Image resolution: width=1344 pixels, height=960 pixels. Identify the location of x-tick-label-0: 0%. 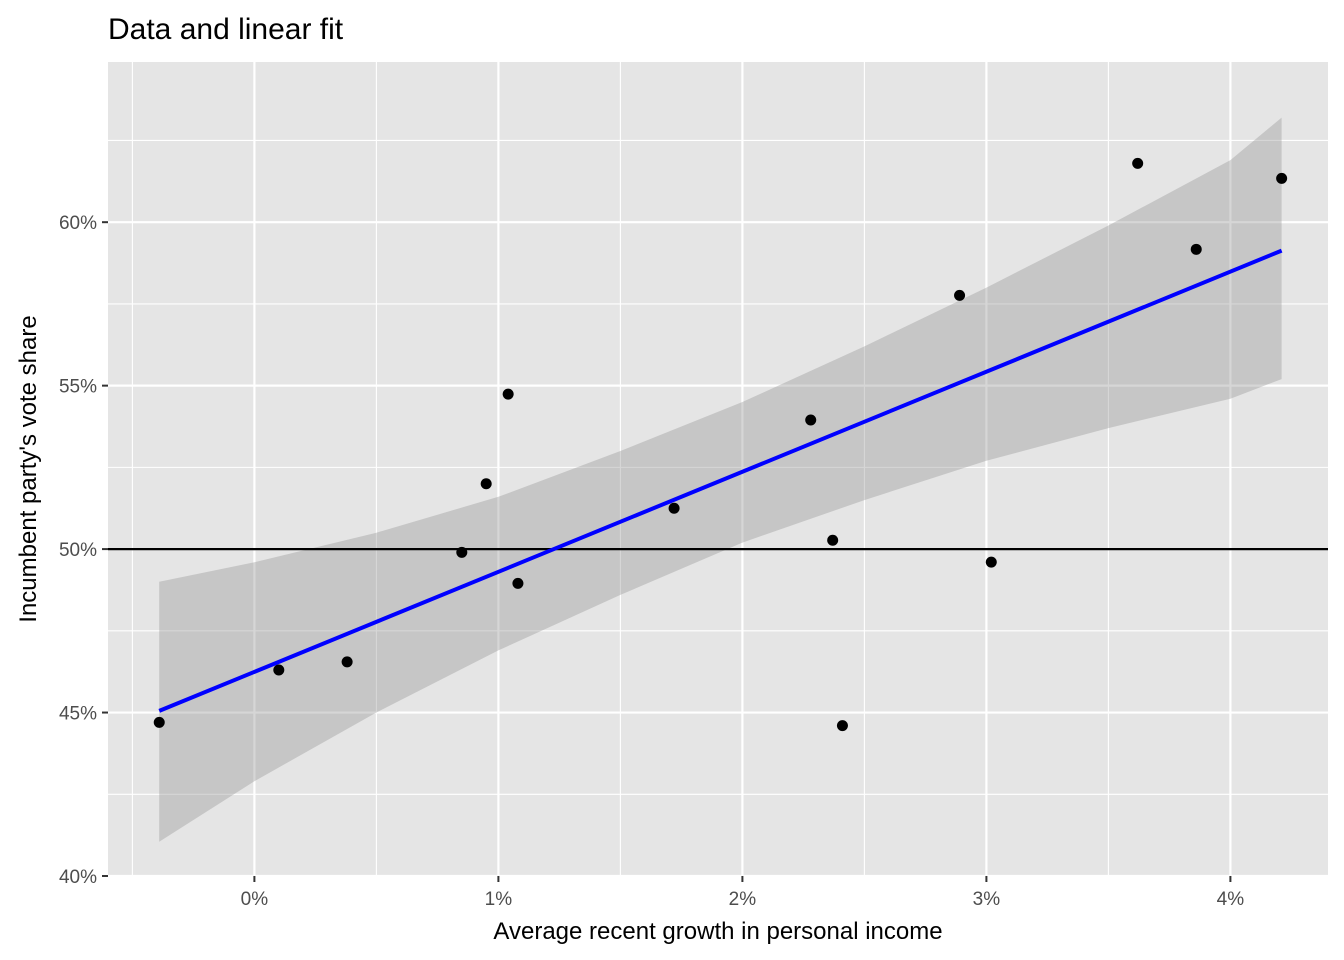
(255, 899).